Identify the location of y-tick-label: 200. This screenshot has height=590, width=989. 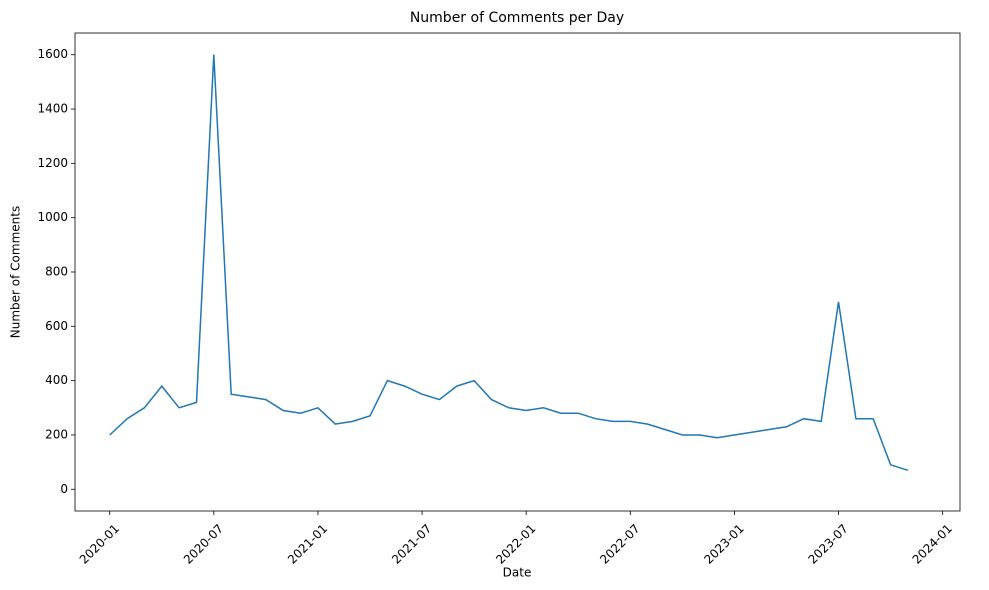
(56, 434).